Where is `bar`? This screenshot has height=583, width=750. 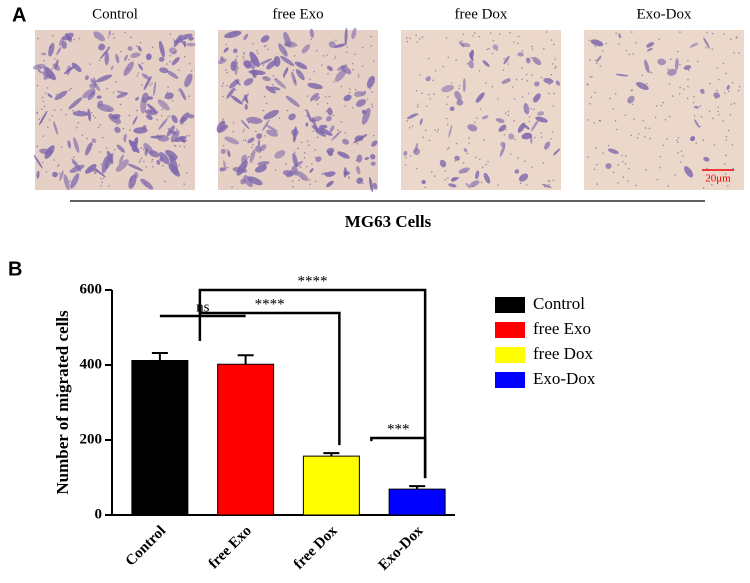 bar is located at coordinates (160, 438).